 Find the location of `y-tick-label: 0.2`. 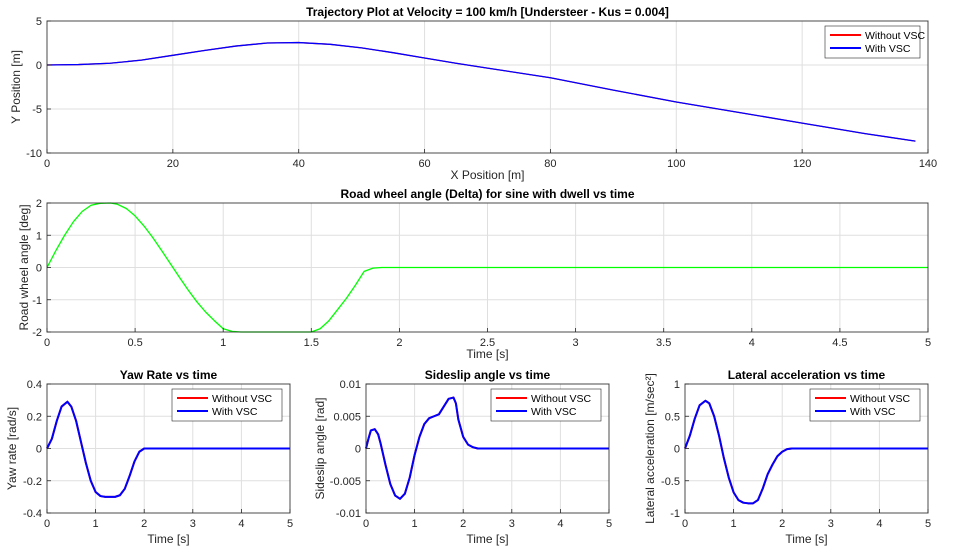

y-tick-label: 0.2 is located at coordinates (34, 417).